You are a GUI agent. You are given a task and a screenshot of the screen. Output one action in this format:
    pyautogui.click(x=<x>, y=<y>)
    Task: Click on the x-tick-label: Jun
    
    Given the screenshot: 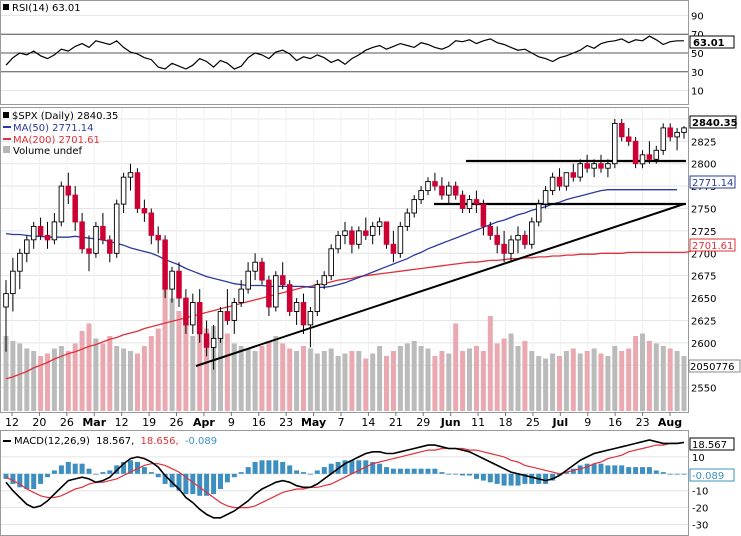 What is the action you would take?
    pyautogui.click(x=450, y=422)
    